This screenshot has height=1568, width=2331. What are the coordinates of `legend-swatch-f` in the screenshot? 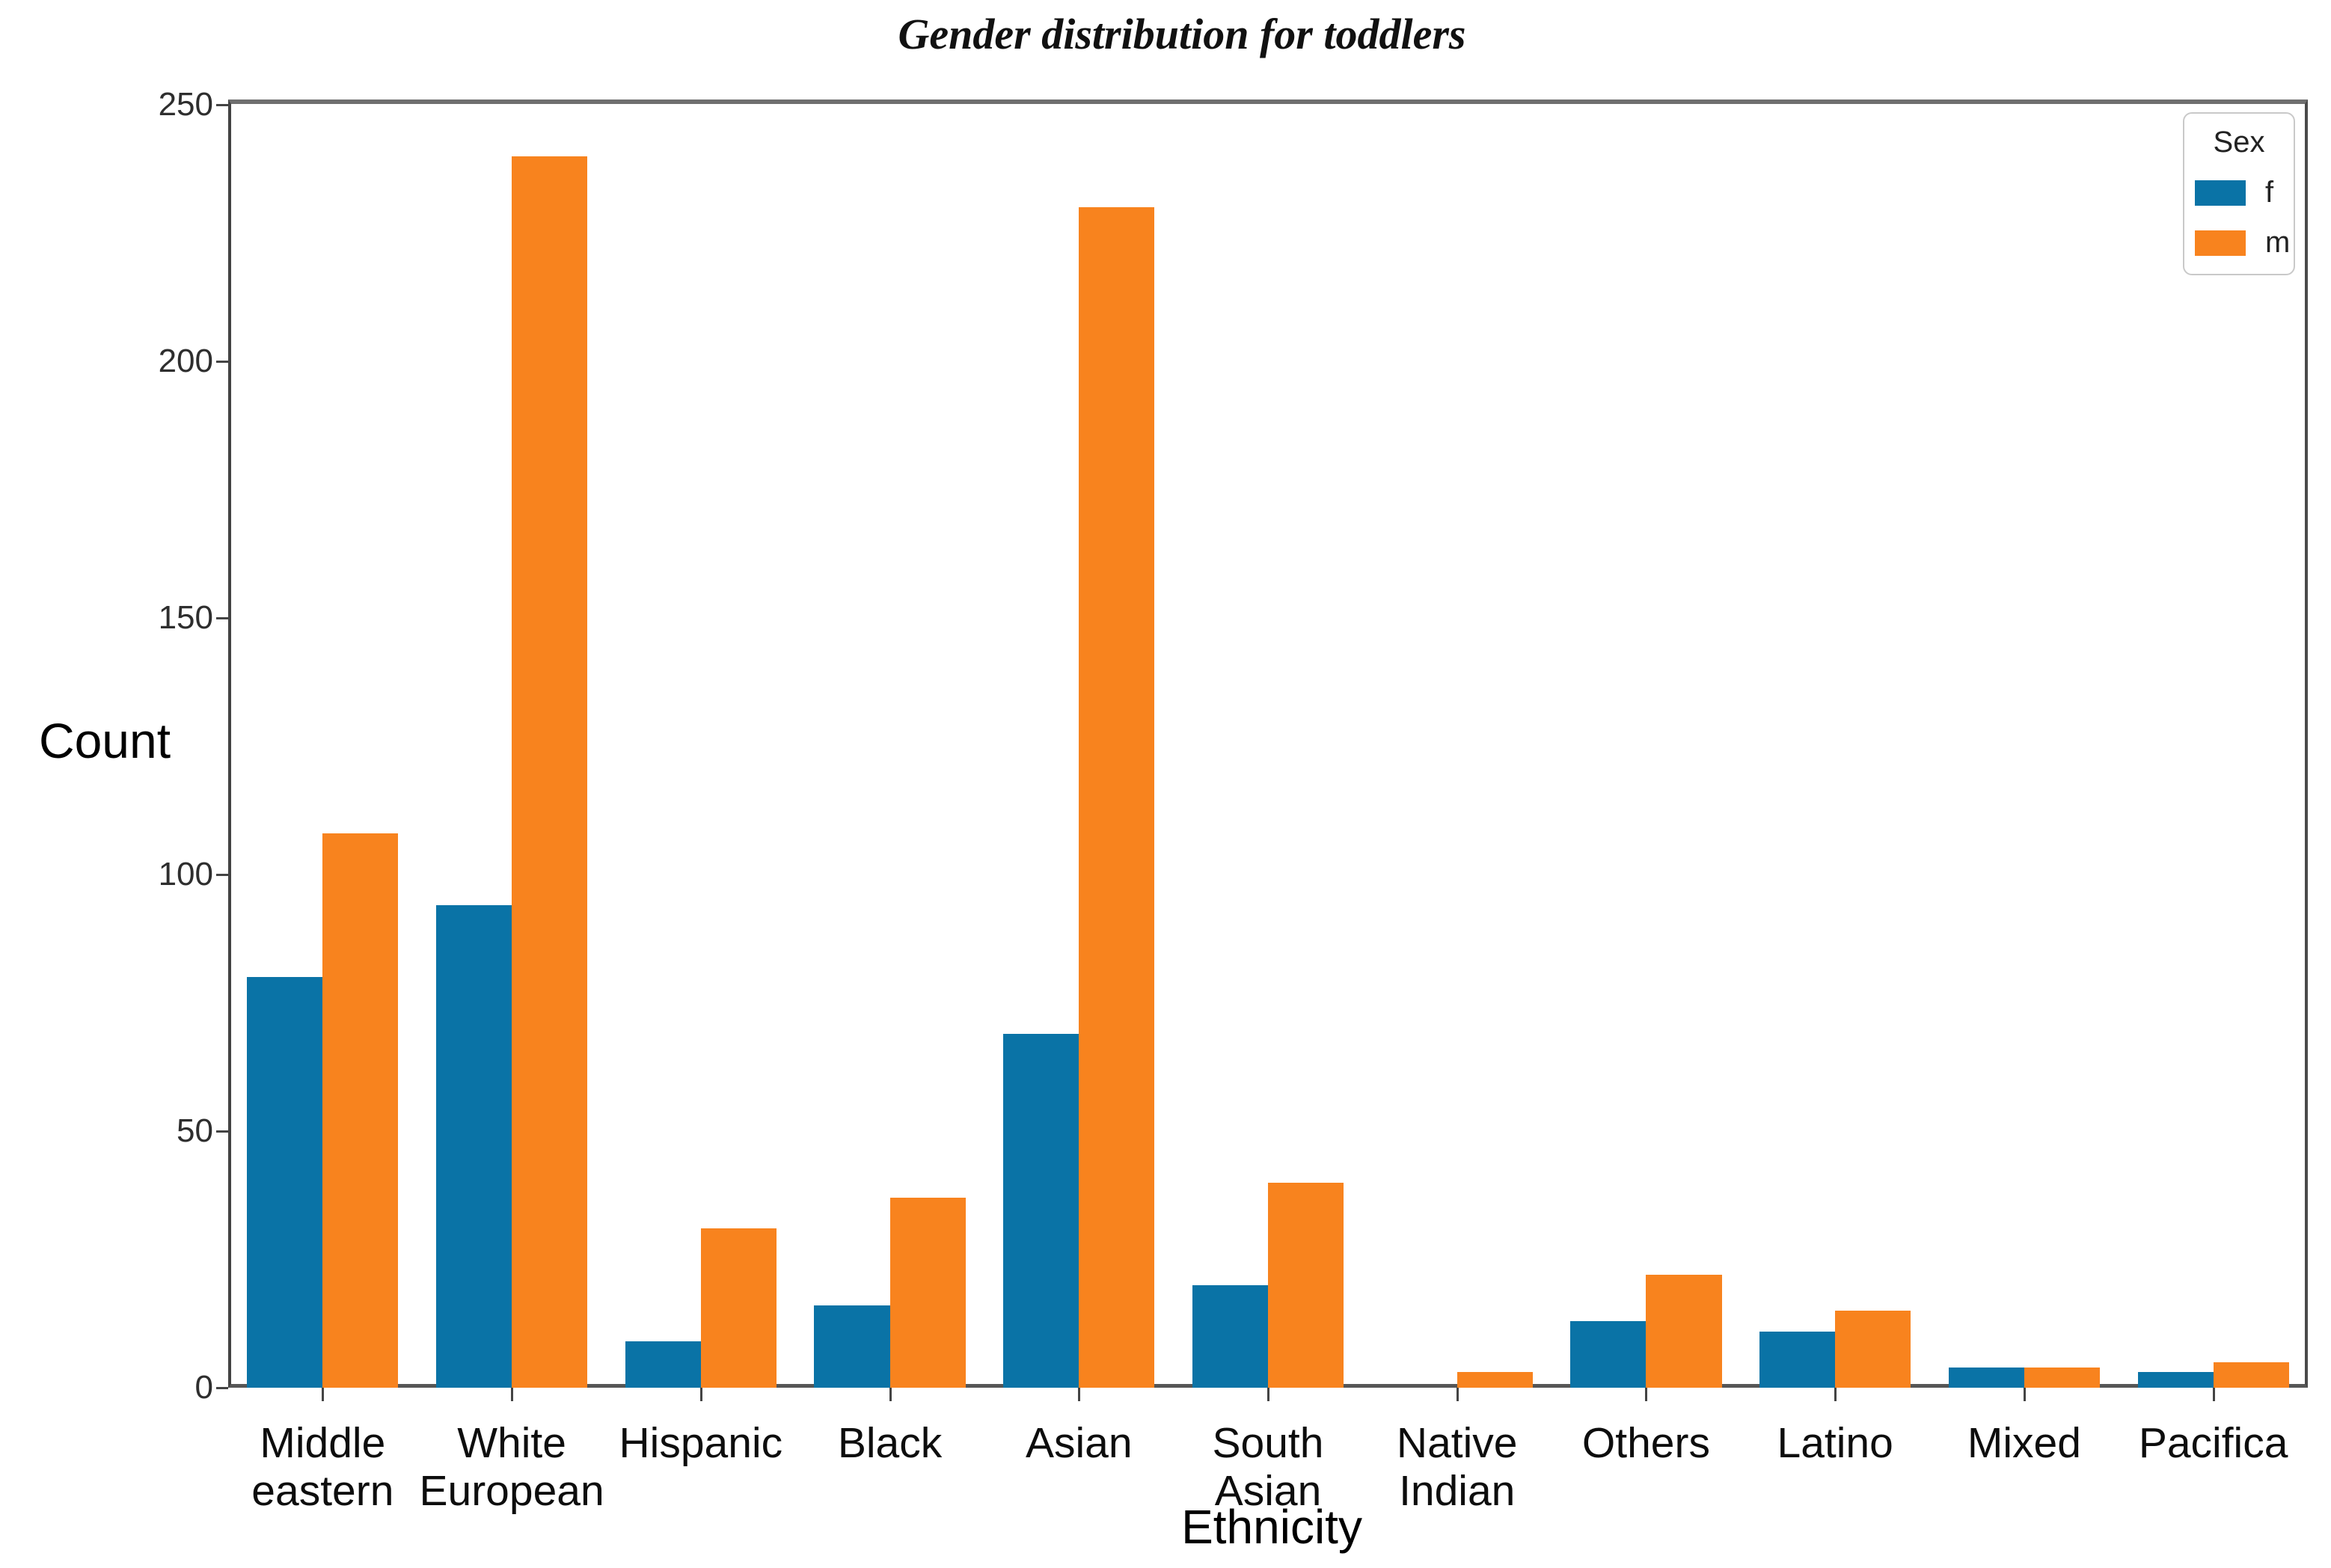 It's located at (2220, 193).